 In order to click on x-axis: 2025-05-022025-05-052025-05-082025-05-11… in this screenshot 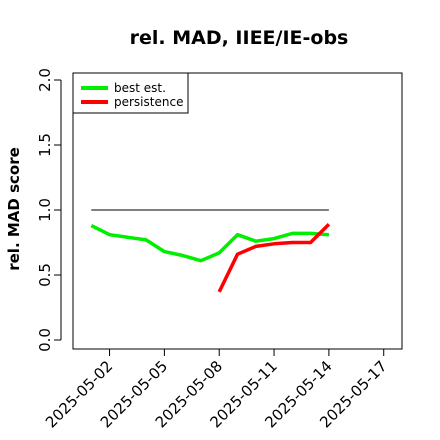, I will do `click(216, 389)`.